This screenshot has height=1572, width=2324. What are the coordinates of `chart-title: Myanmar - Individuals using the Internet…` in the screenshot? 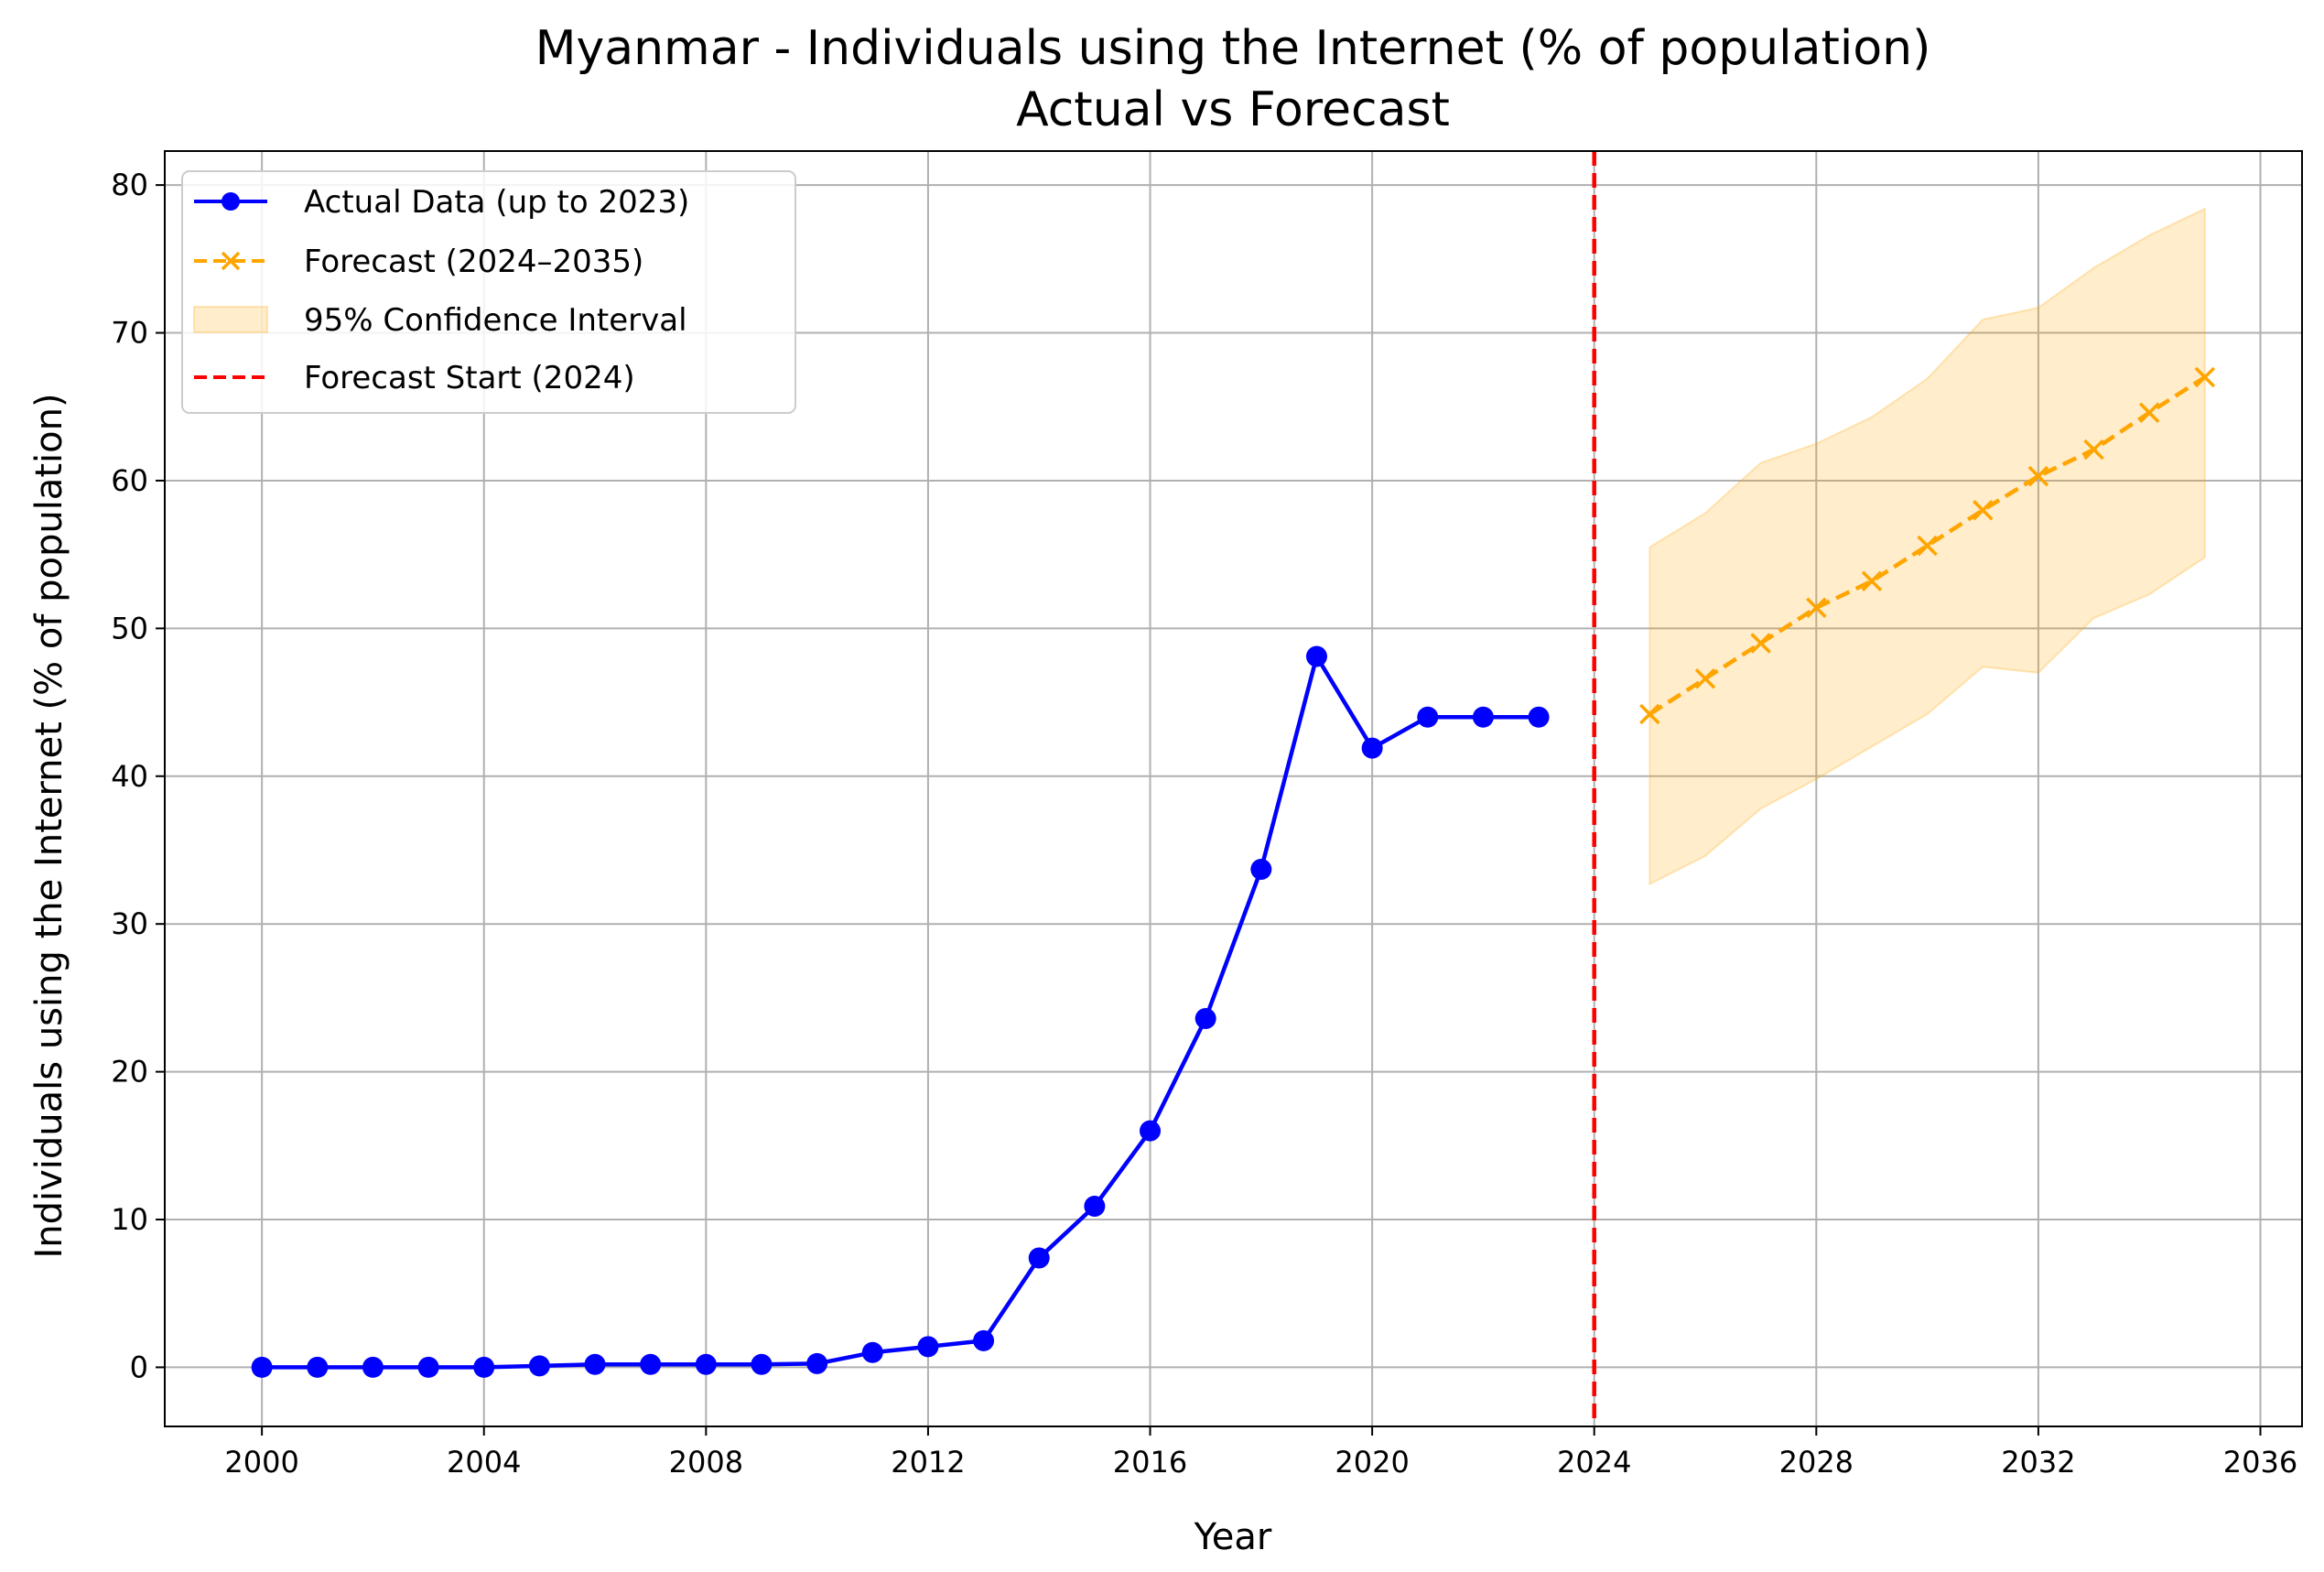 It's located at (1233, 48).